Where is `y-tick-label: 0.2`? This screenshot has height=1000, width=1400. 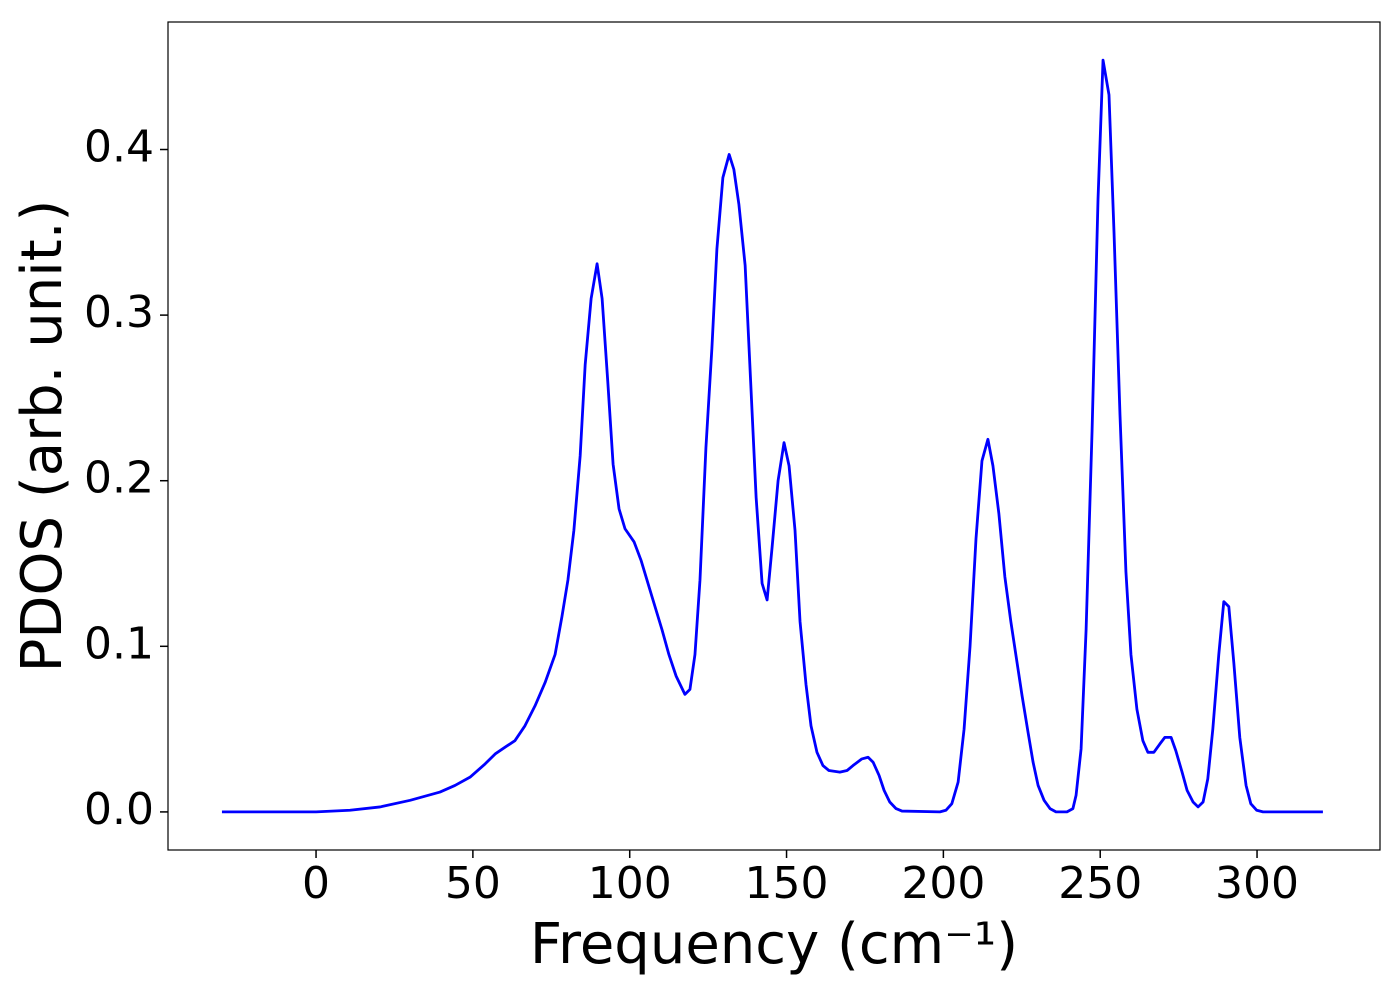 y-tick-label: 0.2 is located at coordinates (119, 478).